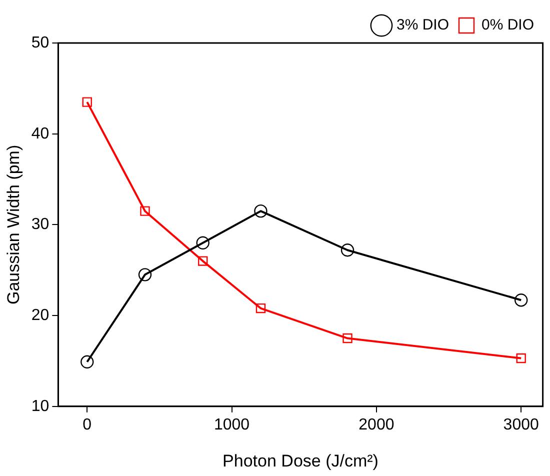  I want to click on x-tick-label: 0, so click(87, 425).